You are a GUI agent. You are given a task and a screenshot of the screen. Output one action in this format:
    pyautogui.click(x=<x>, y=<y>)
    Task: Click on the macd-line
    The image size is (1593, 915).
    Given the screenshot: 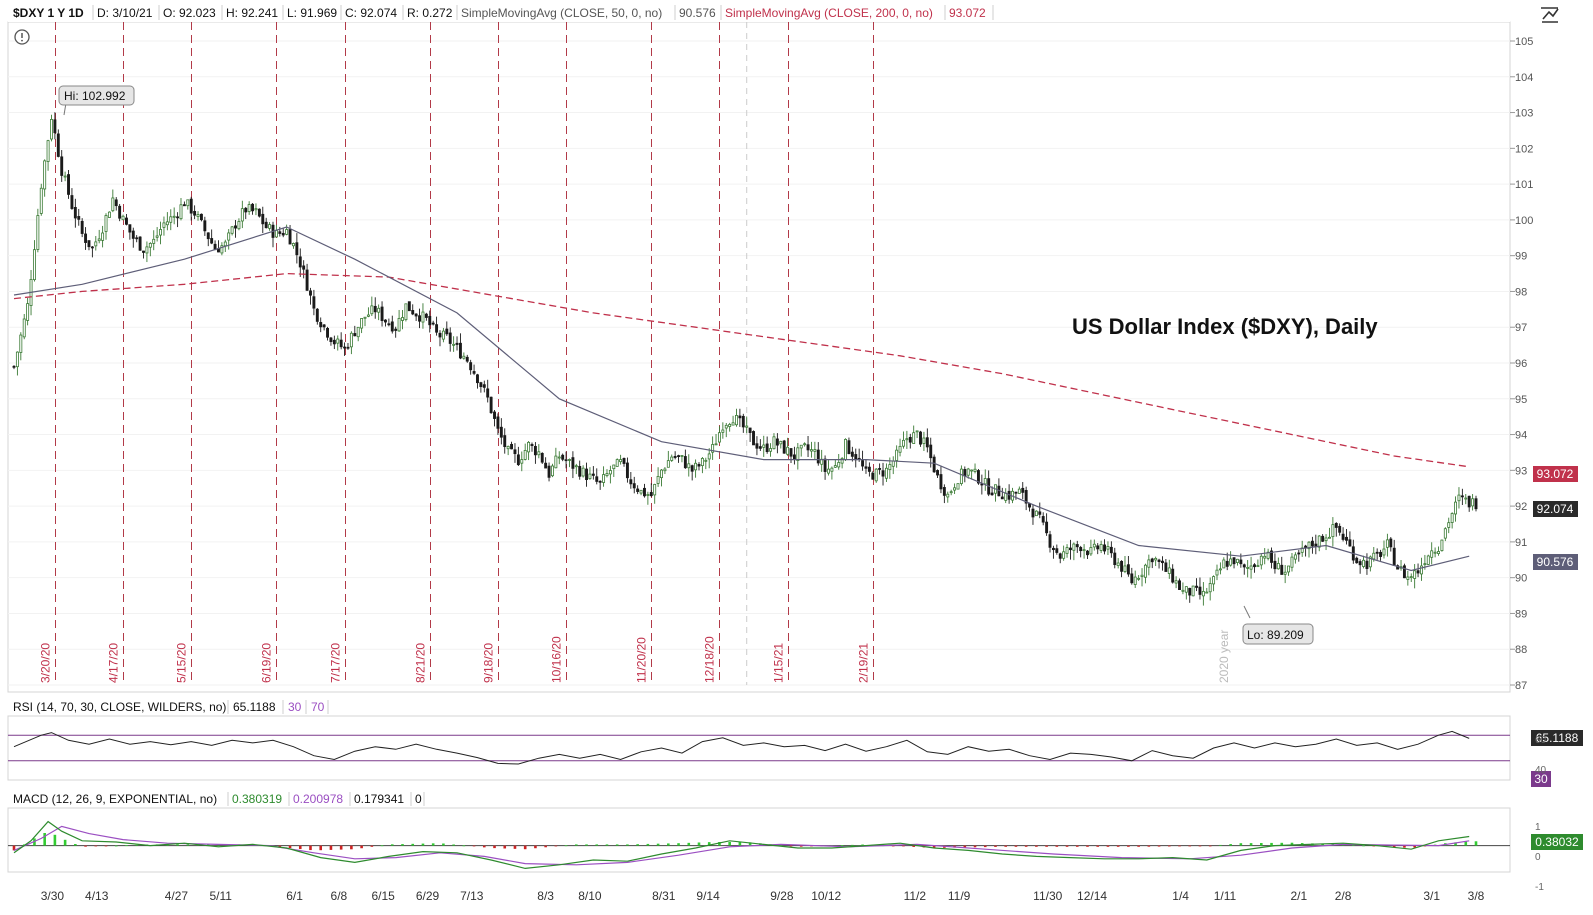 What is the action you would take?
    pyautogui.click(x=741, y=845)
    